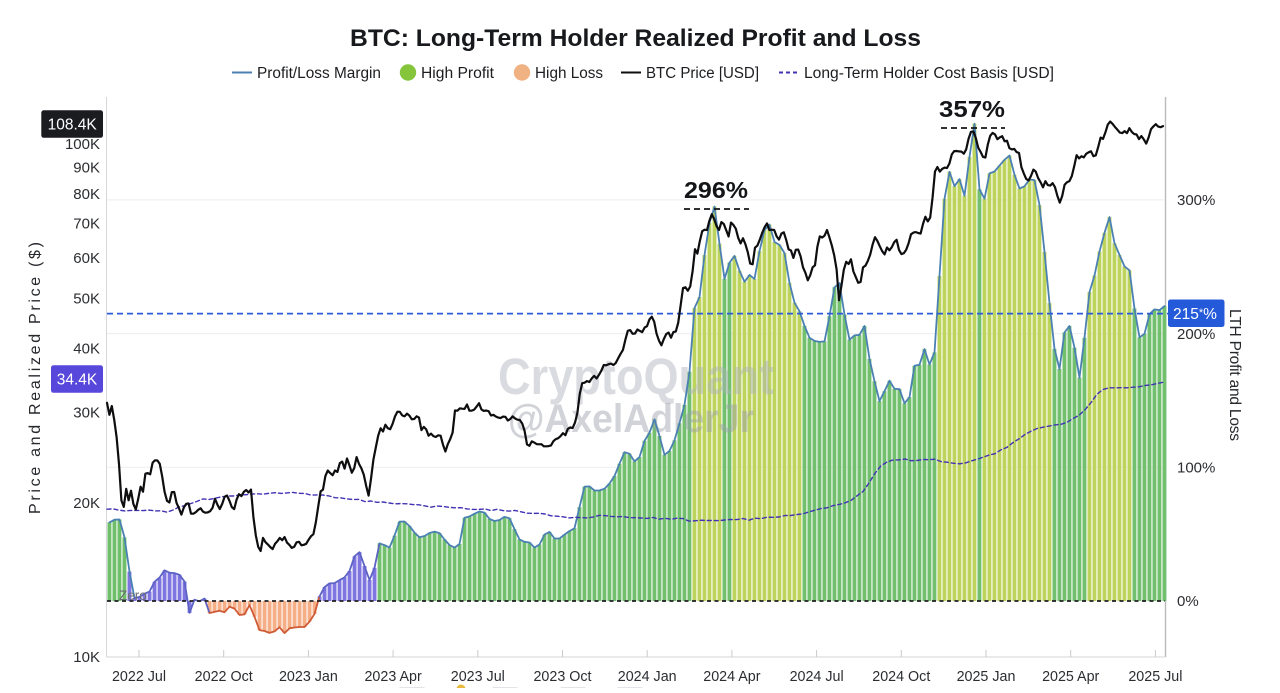 The image size is (1280, 693). I want to click on svg-text: 90K, so click(86, 168).